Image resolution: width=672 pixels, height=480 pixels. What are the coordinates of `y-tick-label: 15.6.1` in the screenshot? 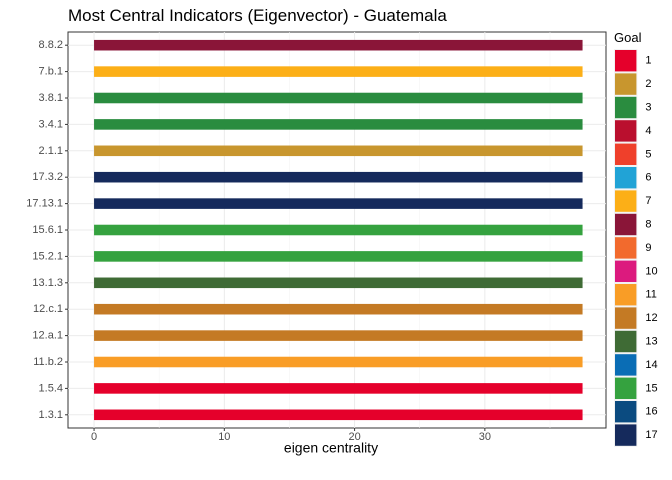 It's located at (47, 230).